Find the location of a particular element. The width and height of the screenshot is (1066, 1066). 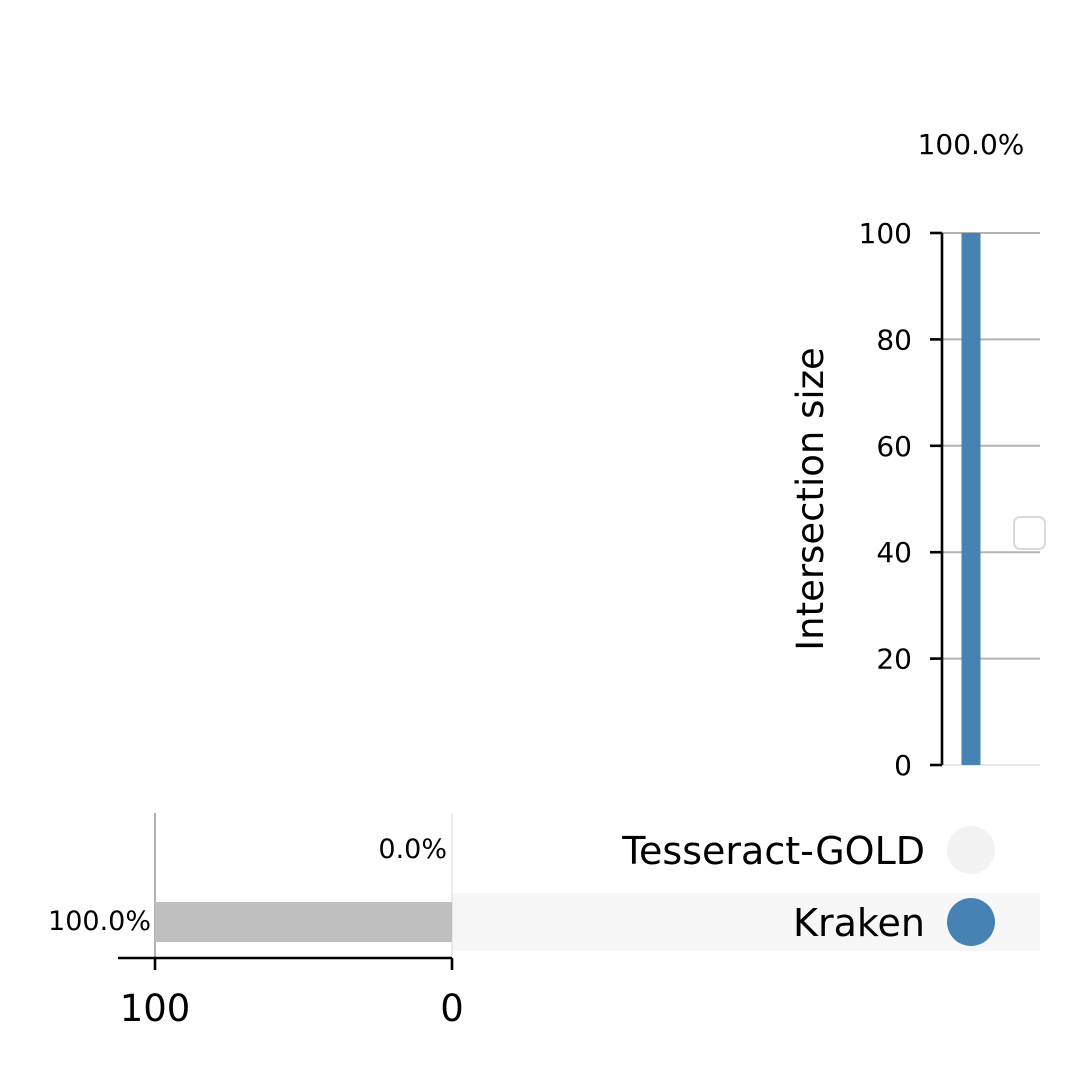

set-size-label: 100.0% is located at coordinates (99, 921).